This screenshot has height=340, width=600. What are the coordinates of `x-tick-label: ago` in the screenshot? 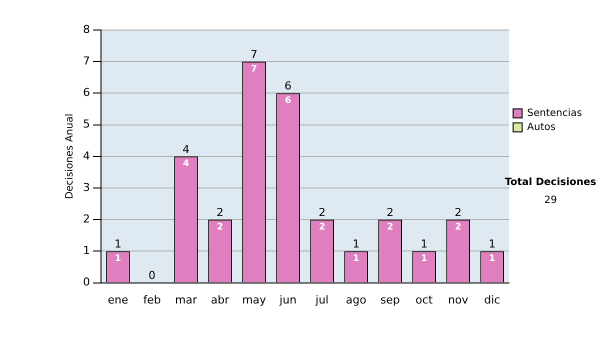 It's located at (356, 299).